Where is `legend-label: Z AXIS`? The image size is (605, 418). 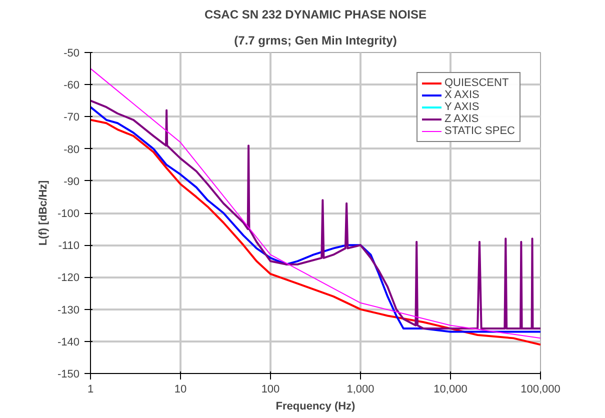
legend-label: Z AXIS is located at coordinates (461, 119).